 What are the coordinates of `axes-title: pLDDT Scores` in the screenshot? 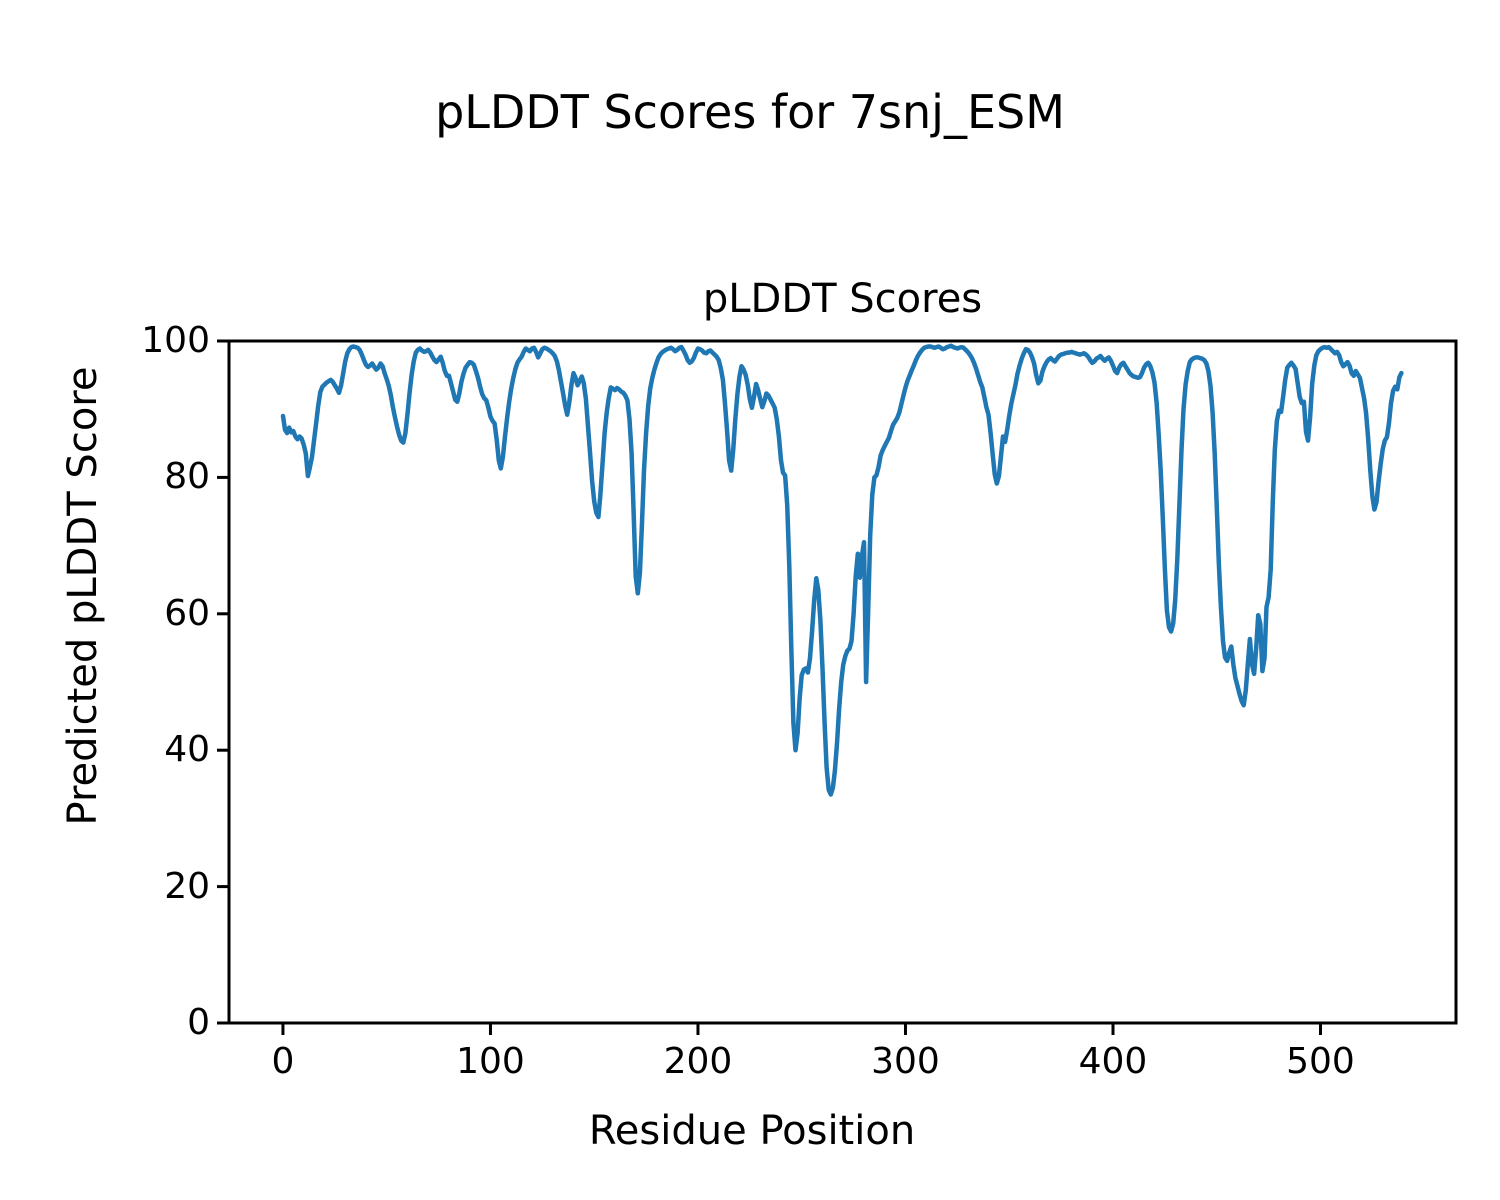 It's located at (842, 299).